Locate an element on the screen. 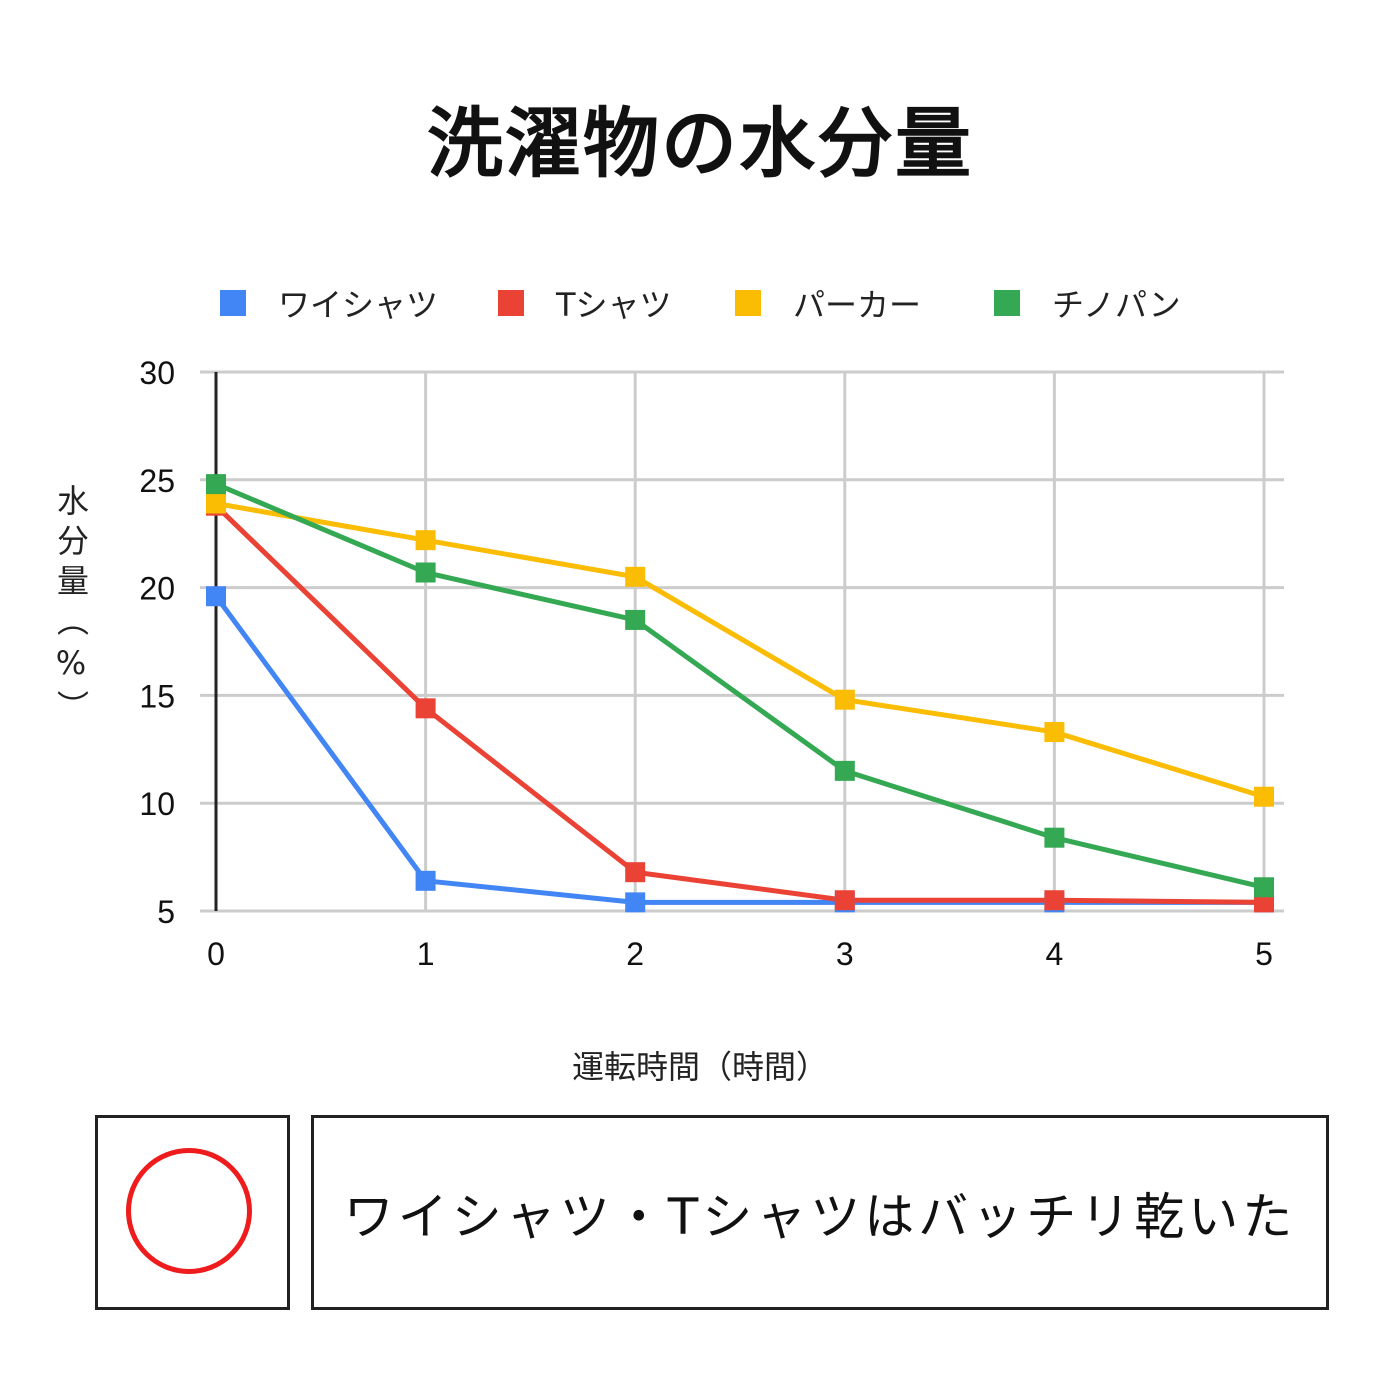  legend-swatch-tshirt is located at coordinates (511, 303).